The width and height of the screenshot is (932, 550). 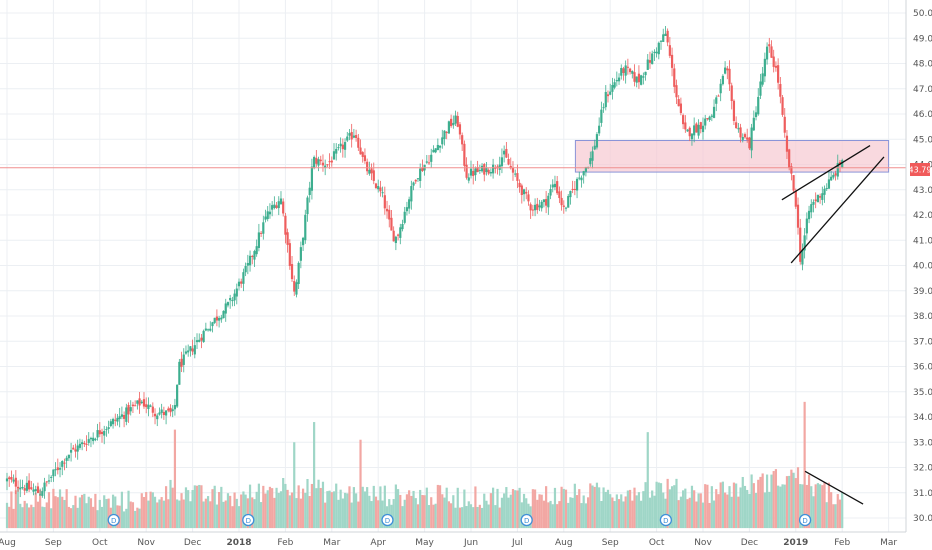 What do you see at coordinates (922, 65) in the screenshot?
I see `y-tick-label: 48.00` at bounding box center [922, 65].